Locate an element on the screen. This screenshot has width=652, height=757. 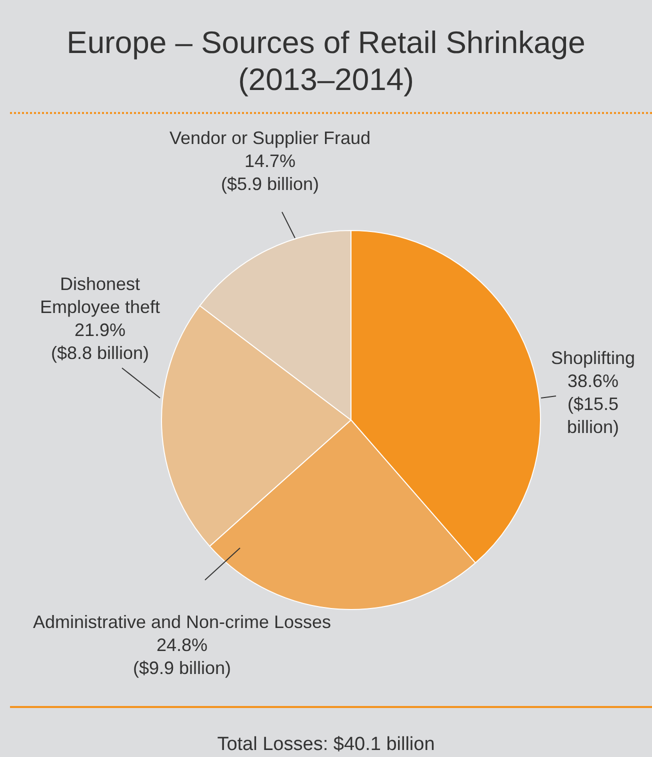
slice-label: Shoplifting is located at coordinates (593, 358).